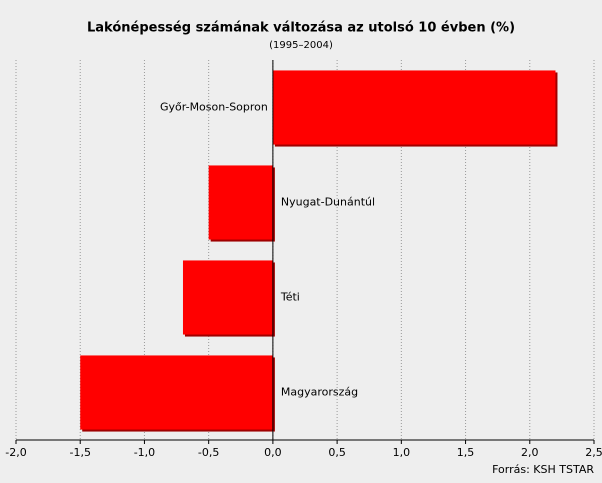  Describe the element at coordinates (466, 452) in the screenshot. I see `x-tick-label: 1,5` at that location.